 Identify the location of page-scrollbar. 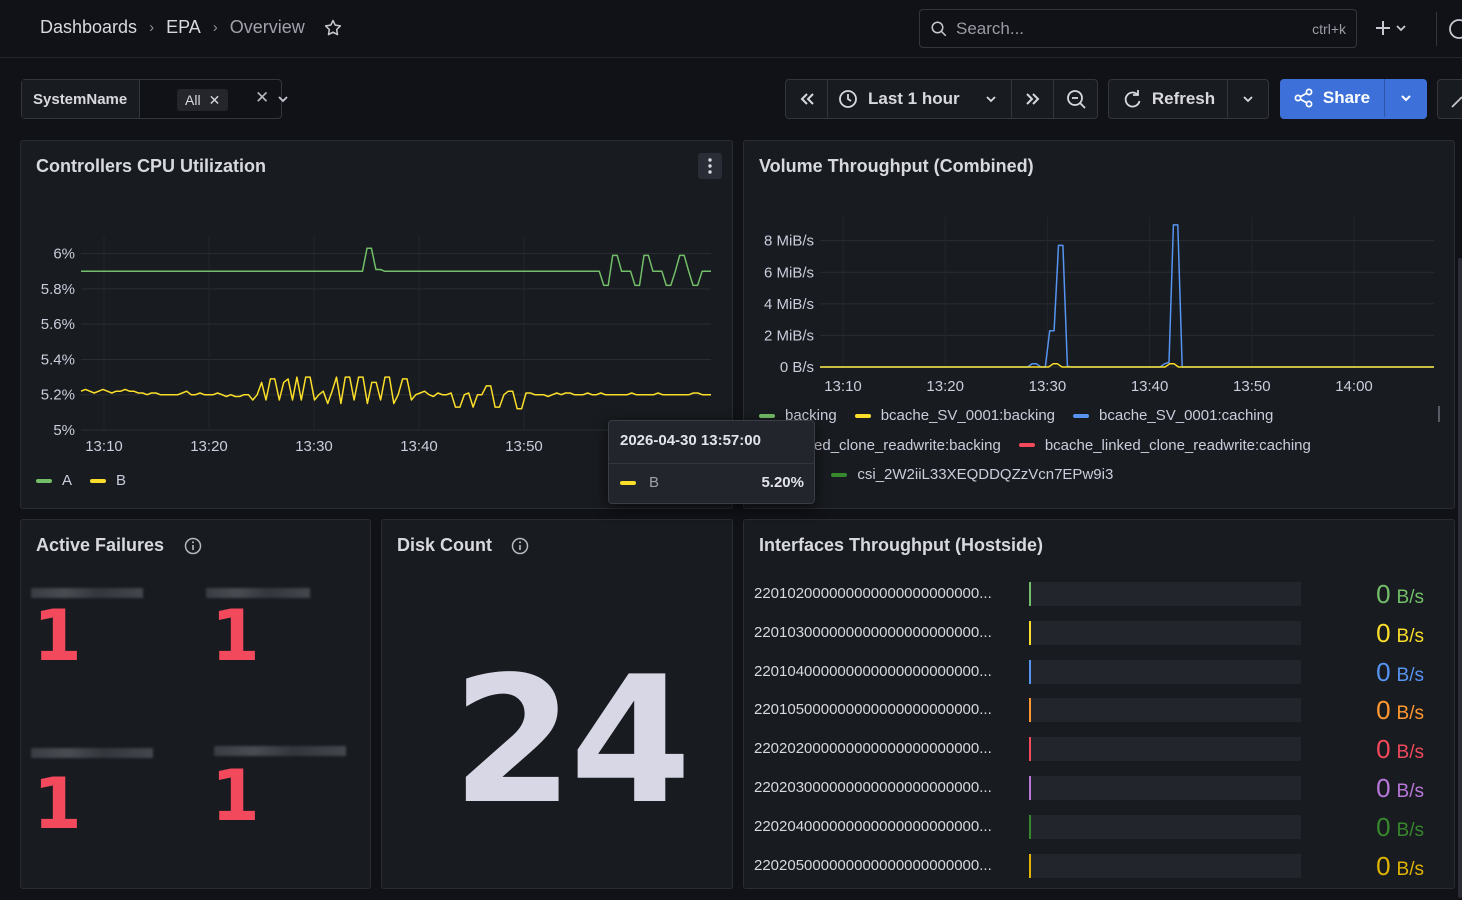
(1460, 578).